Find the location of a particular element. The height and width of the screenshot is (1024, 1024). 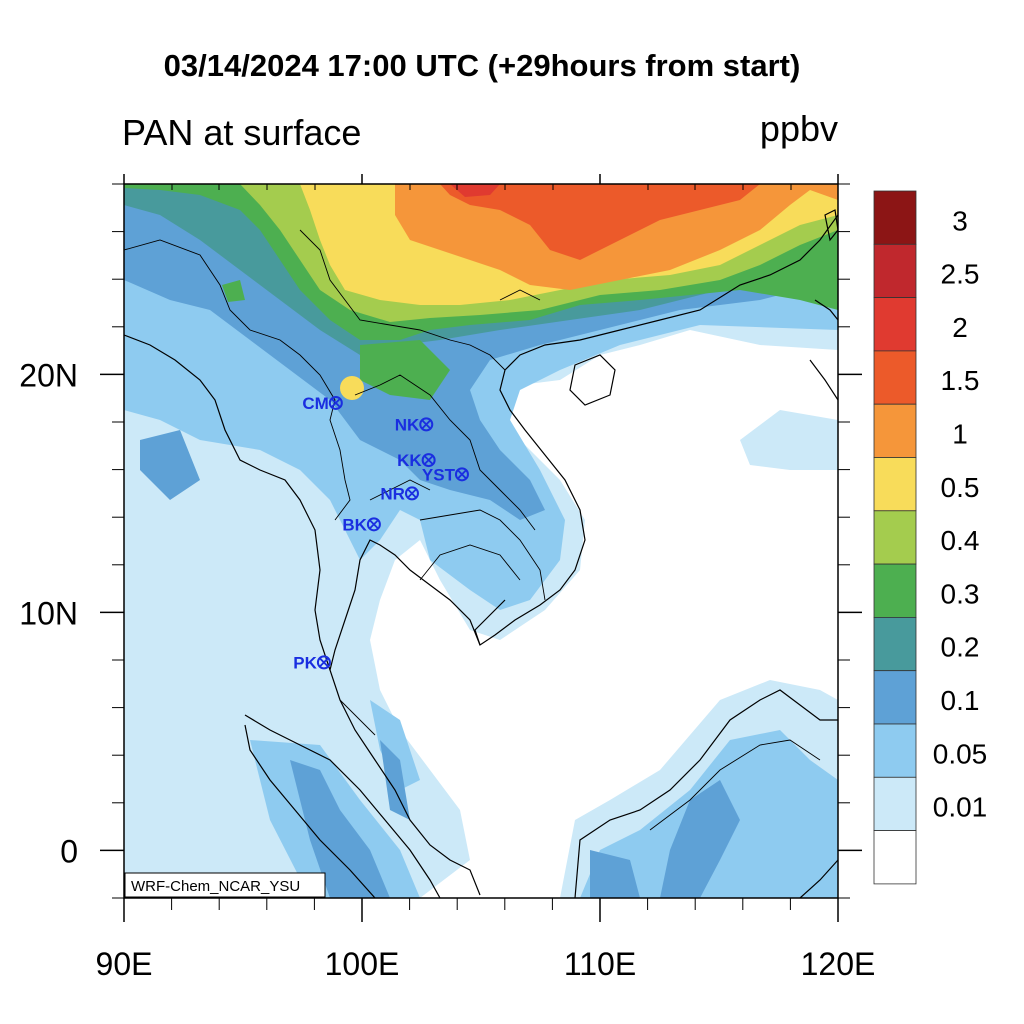

lat-tick-label: 20N is located at coordinates (48, 375).